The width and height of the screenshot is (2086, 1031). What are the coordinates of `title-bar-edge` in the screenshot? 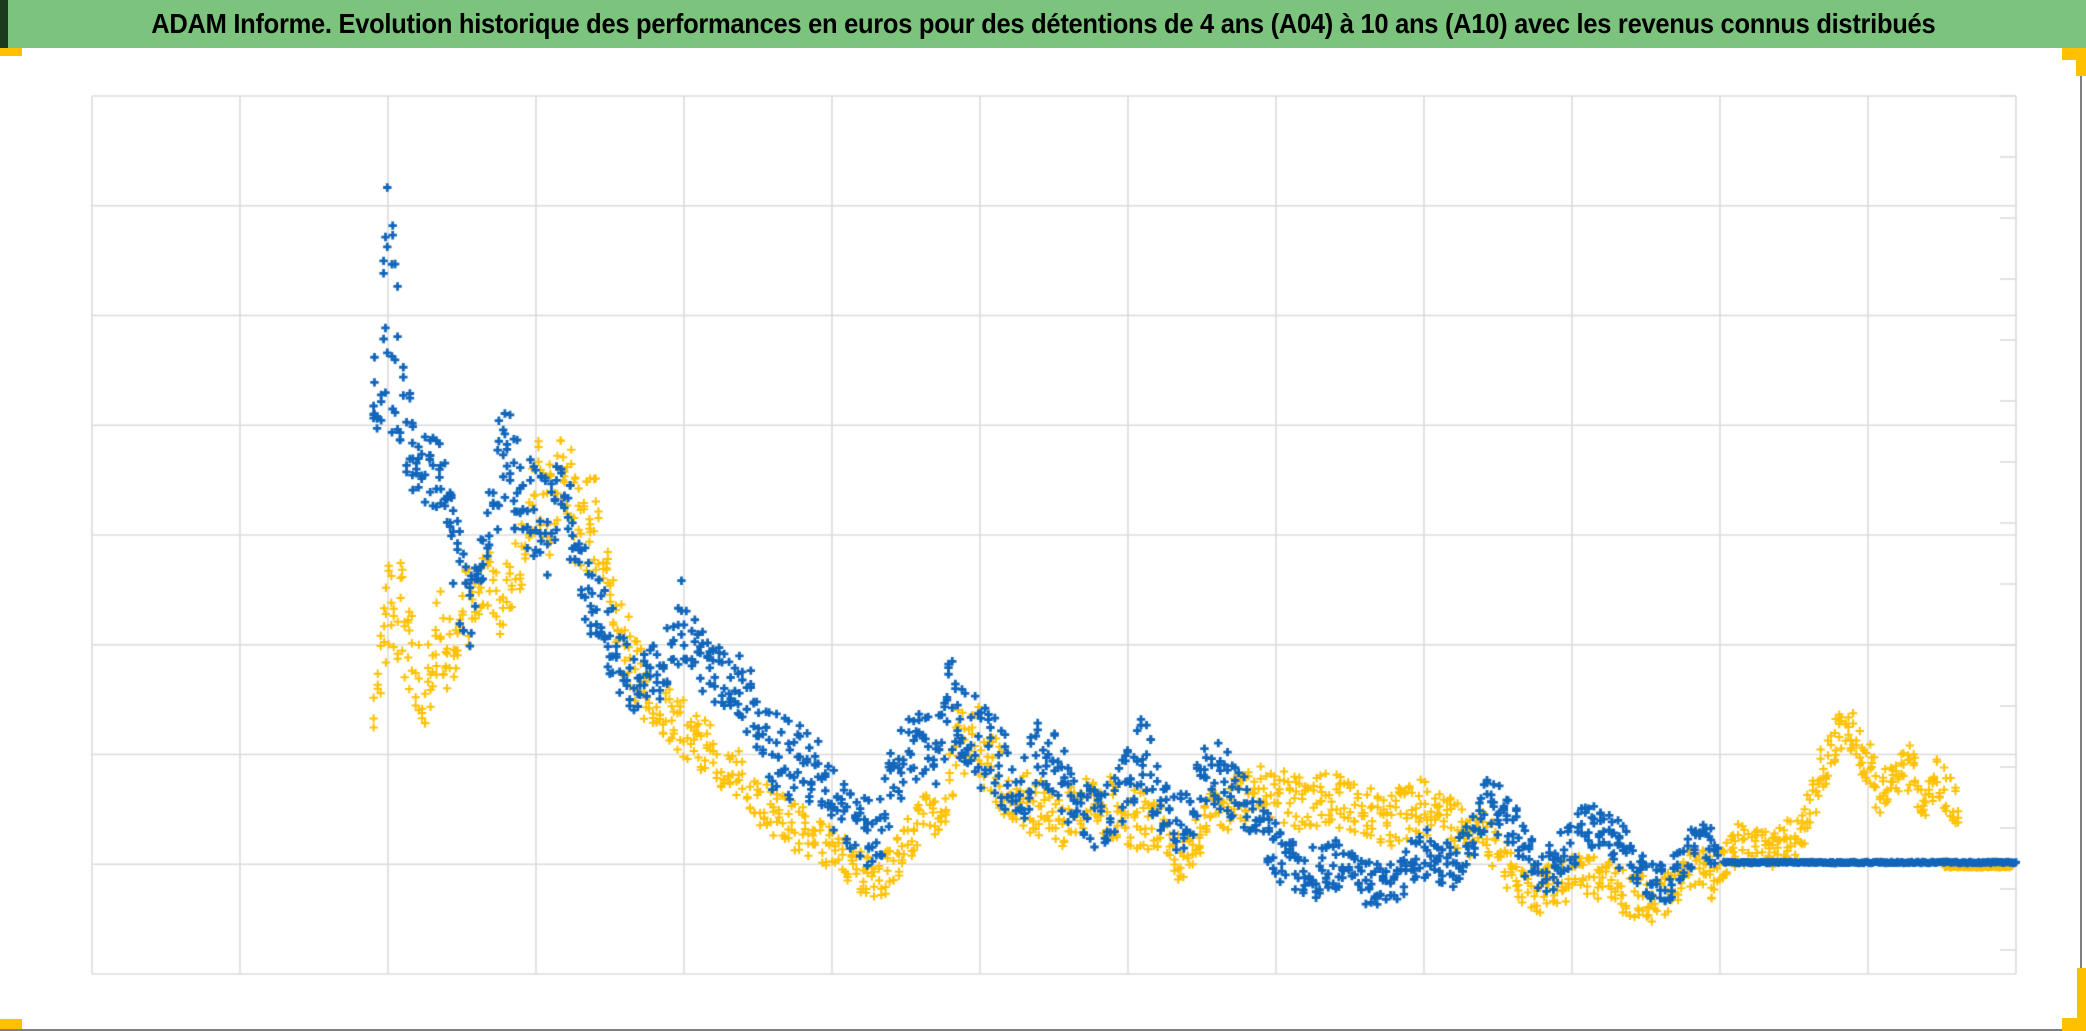 It's located at (4, 24).